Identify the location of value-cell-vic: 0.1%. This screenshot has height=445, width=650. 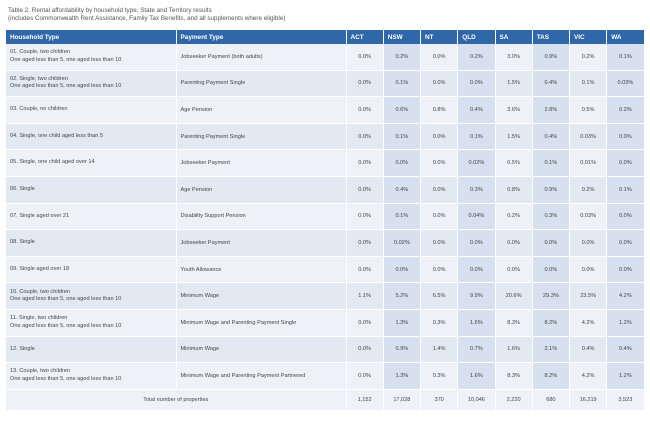
(588, 84).